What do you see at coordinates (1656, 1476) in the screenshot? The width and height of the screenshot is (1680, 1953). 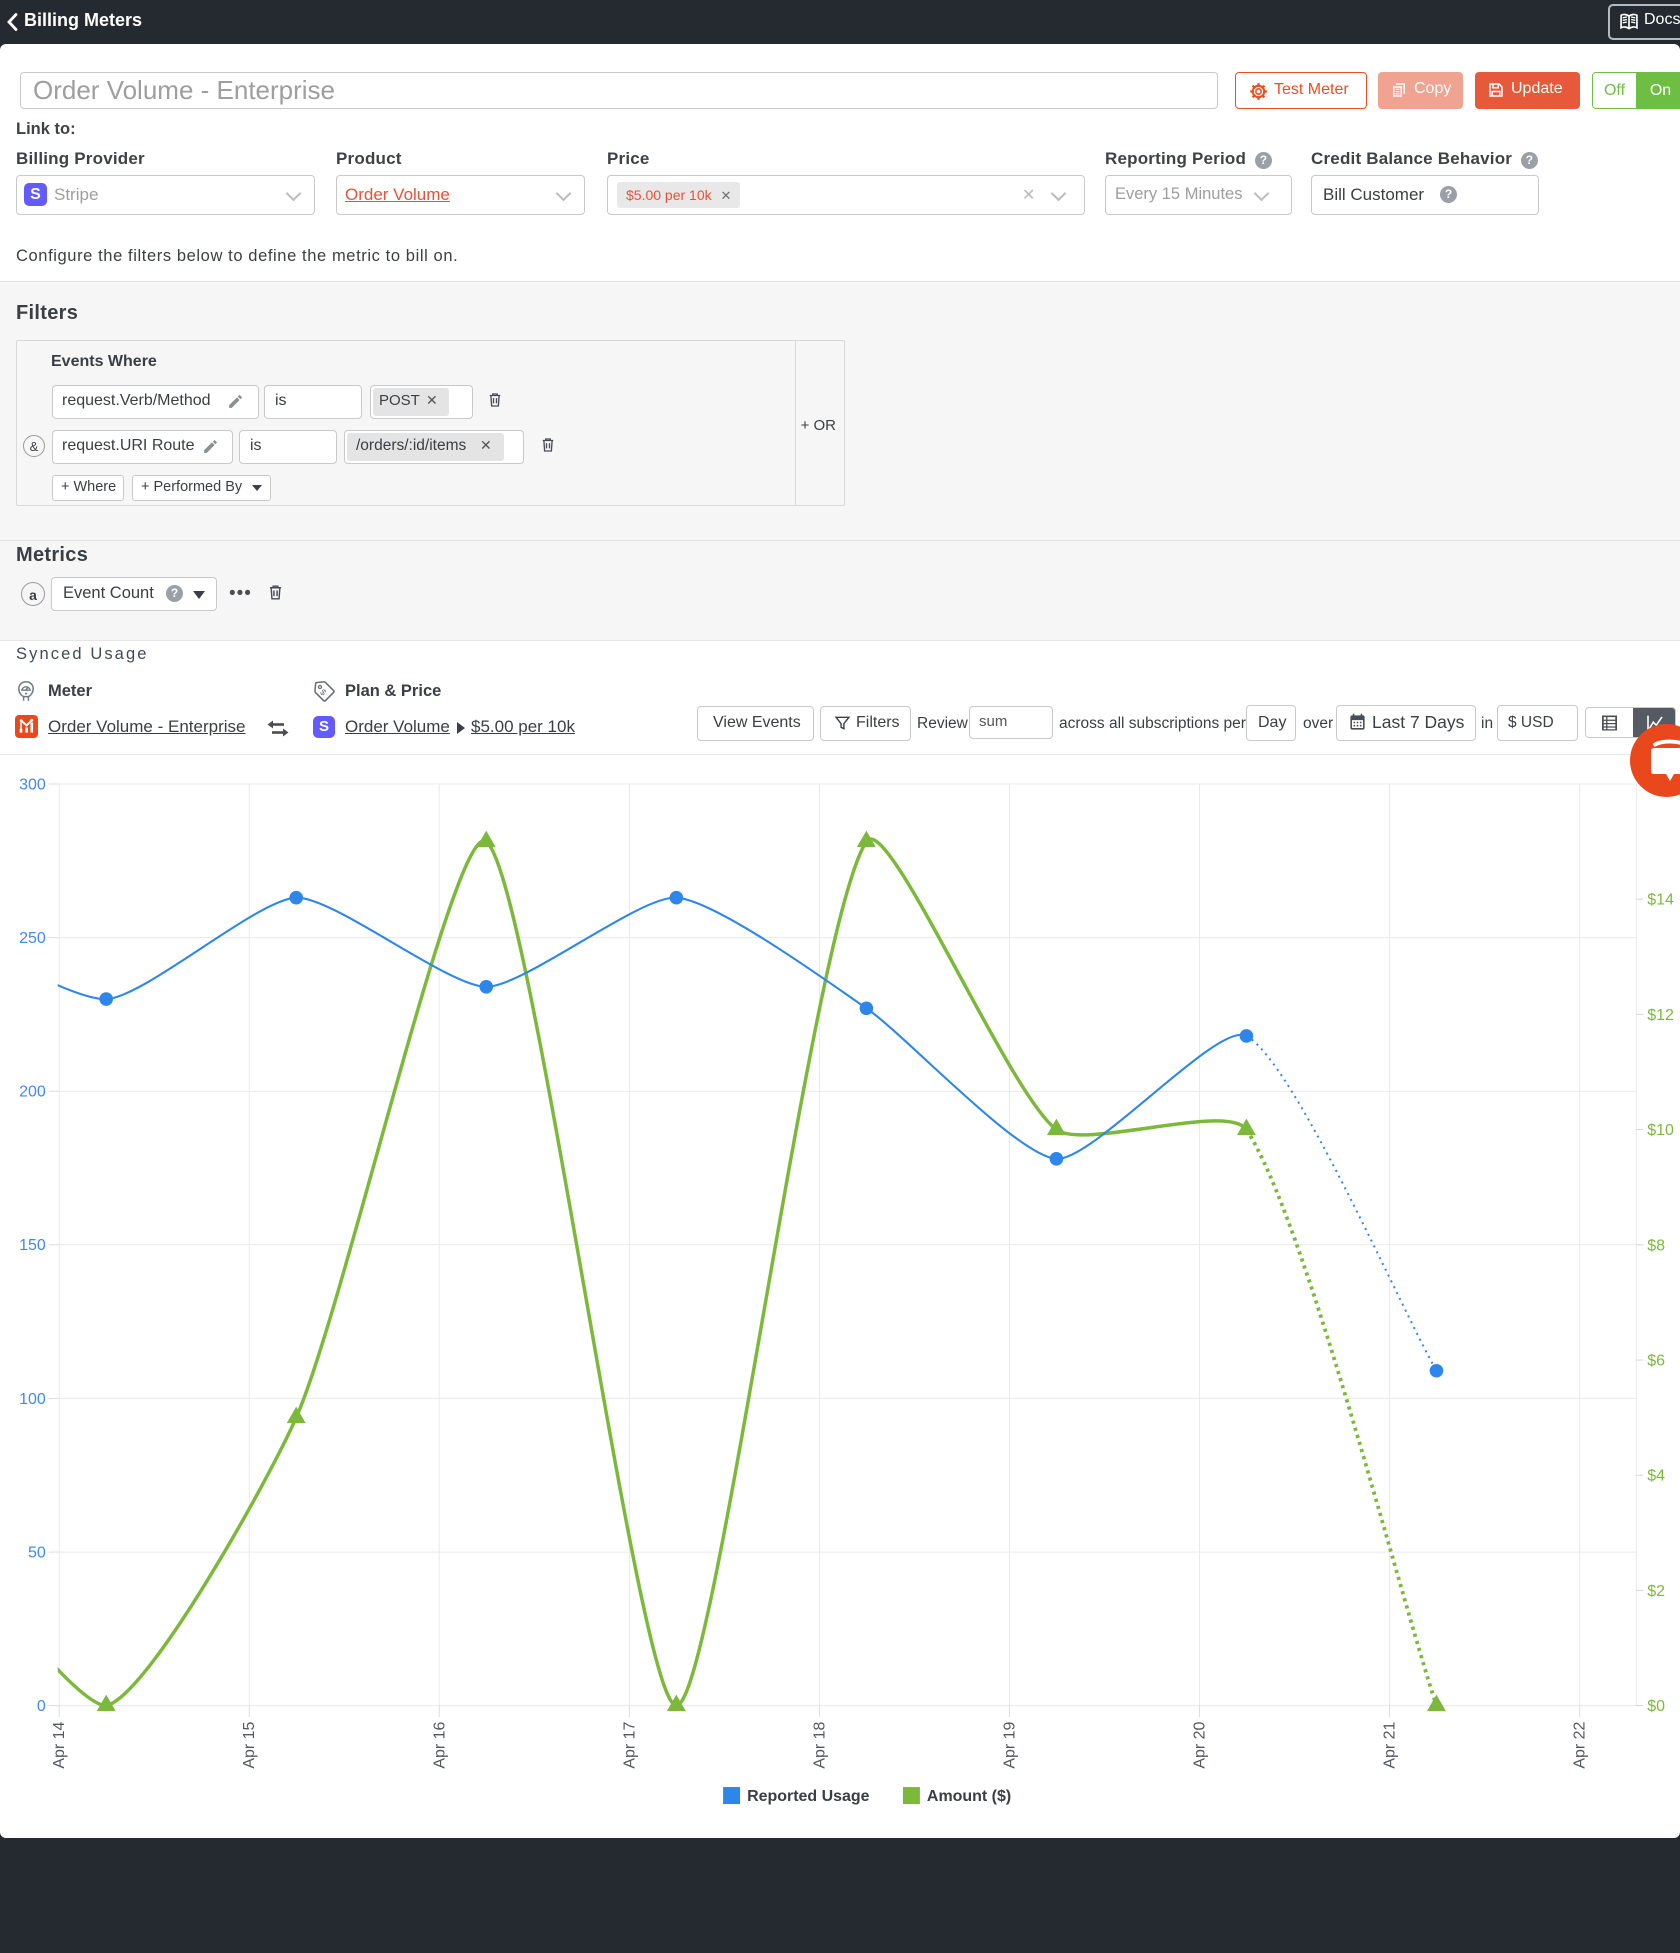 I see `svg-text: $4` at bounding box center [1656, 1476].